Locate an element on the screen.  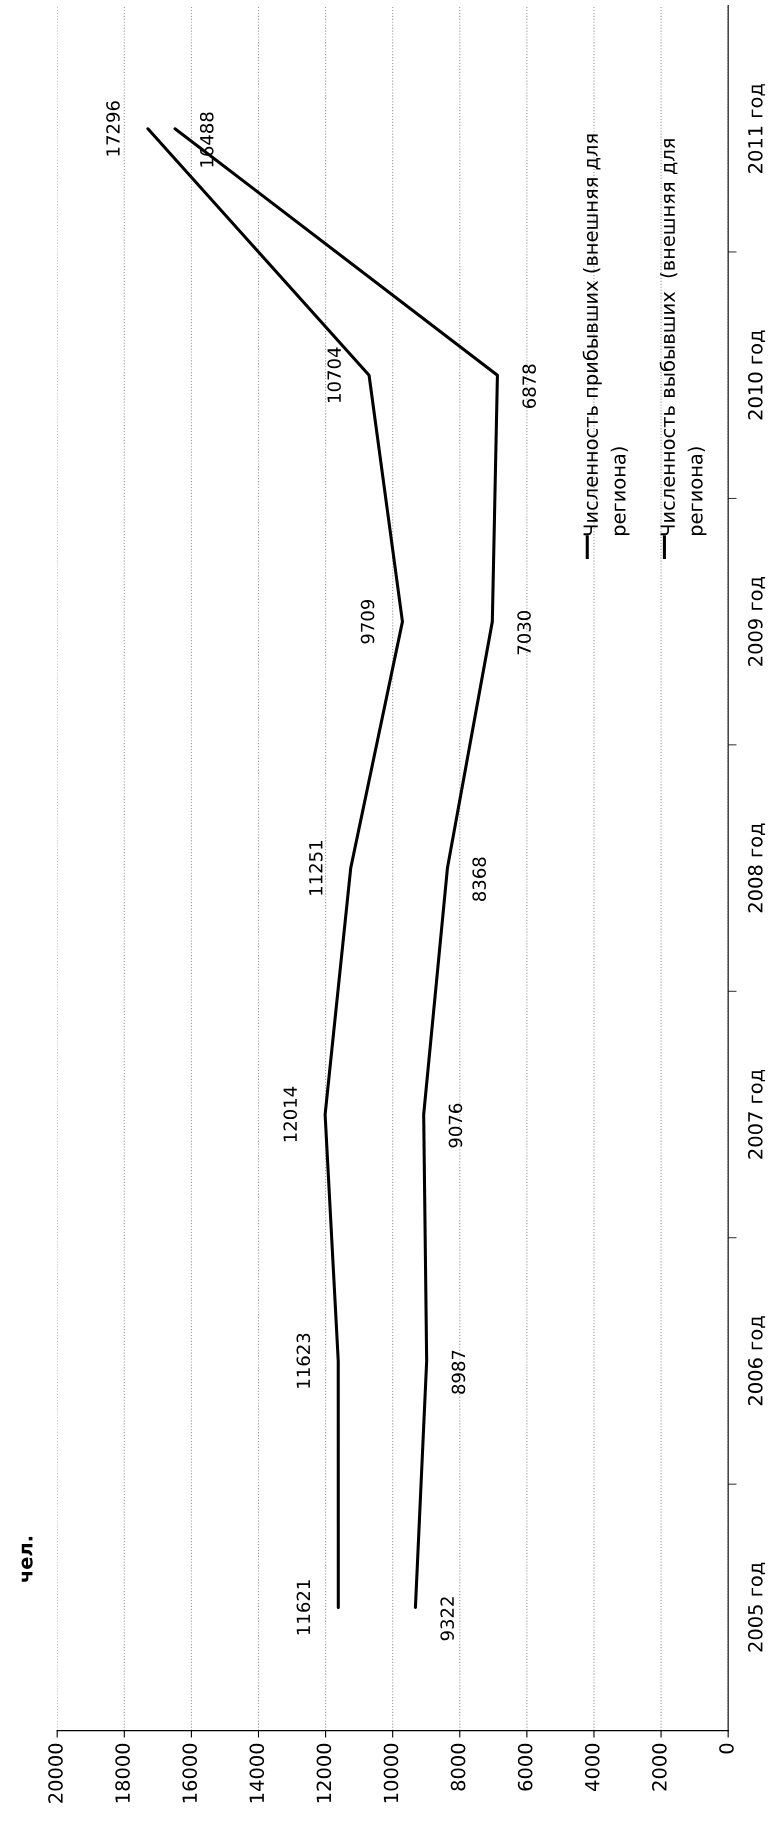
y-tick-label: 2006 год is located at coordinates (756, 1361).